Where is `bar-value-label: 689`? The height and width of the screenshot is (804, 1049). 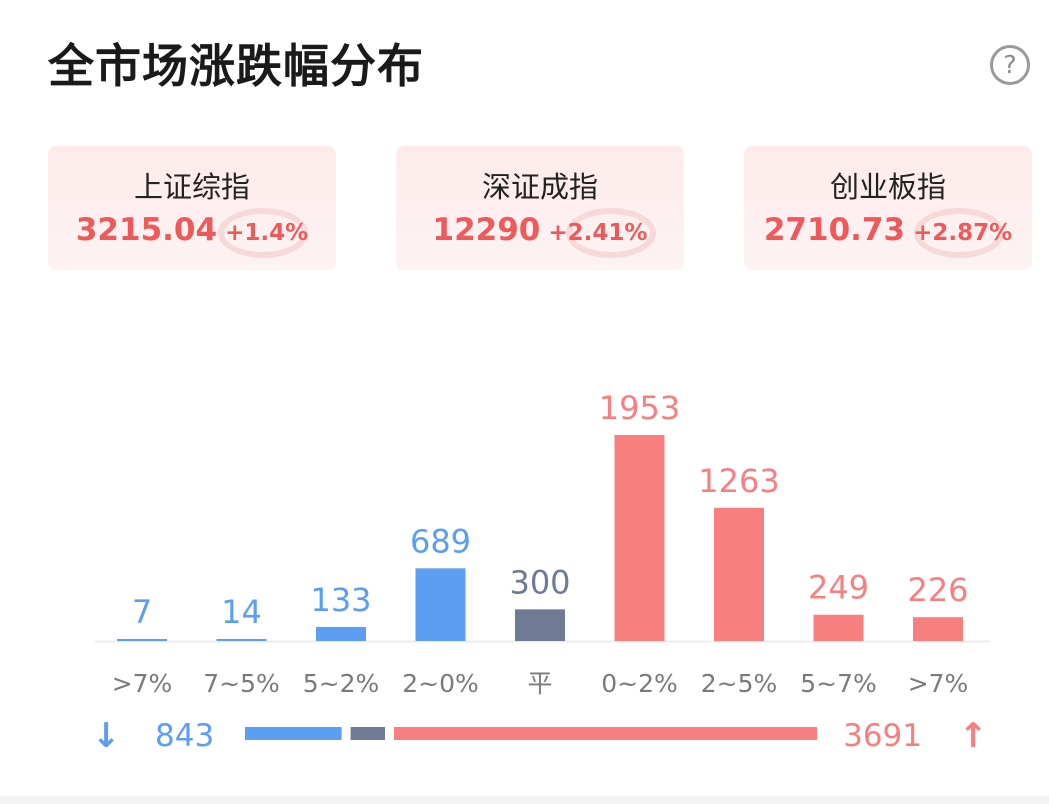
bar-value-label: 689 is located at coordinates (440, 541).